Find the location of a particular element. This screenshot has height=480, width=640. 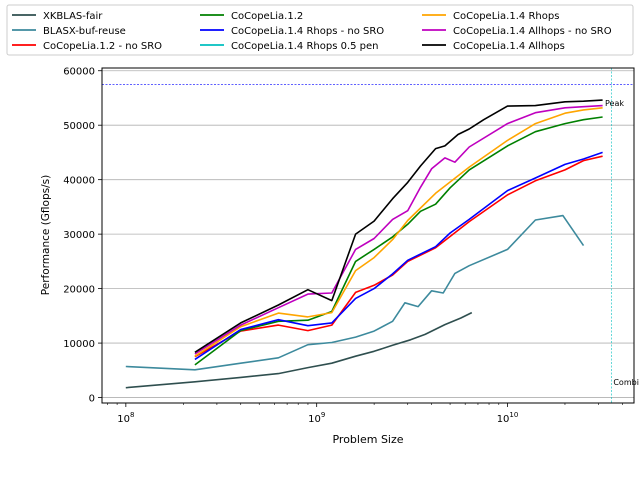

y-axis-label: Performance (Gflops/s) is located at coordinates (46, 235).